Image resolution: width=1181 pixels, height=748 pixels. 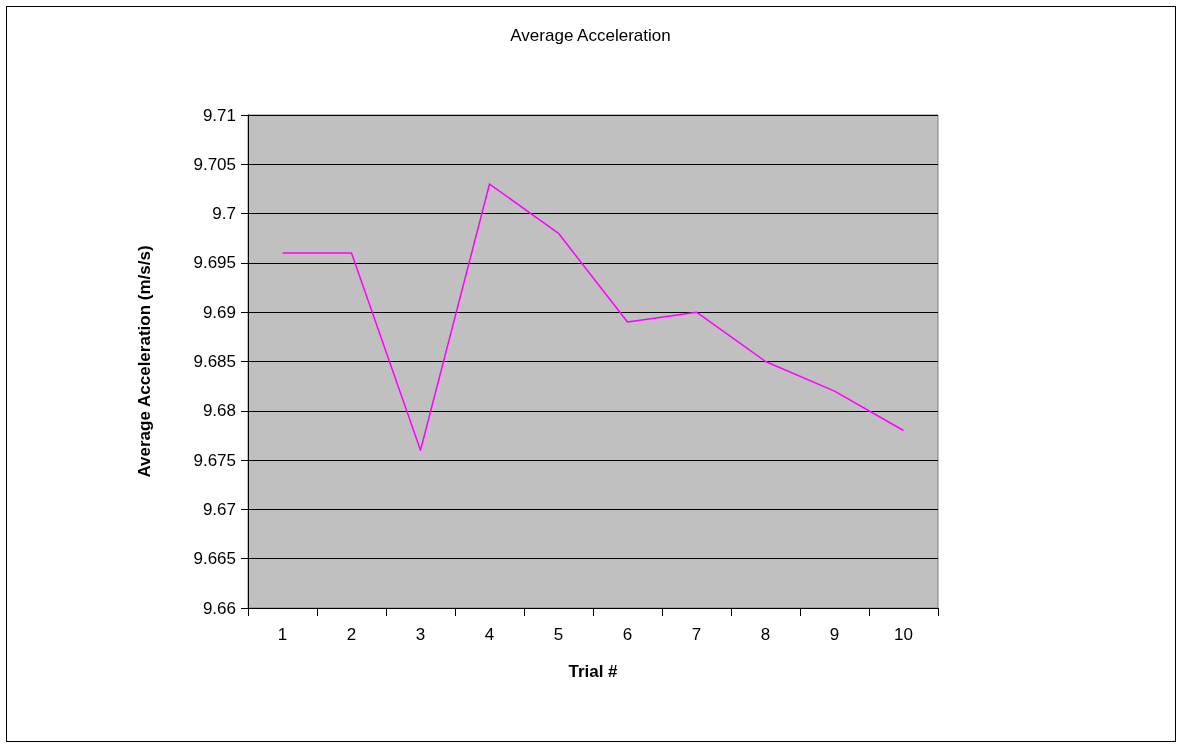 I want to click on y-tick-label: 9.705, so click(x=214, y=164).